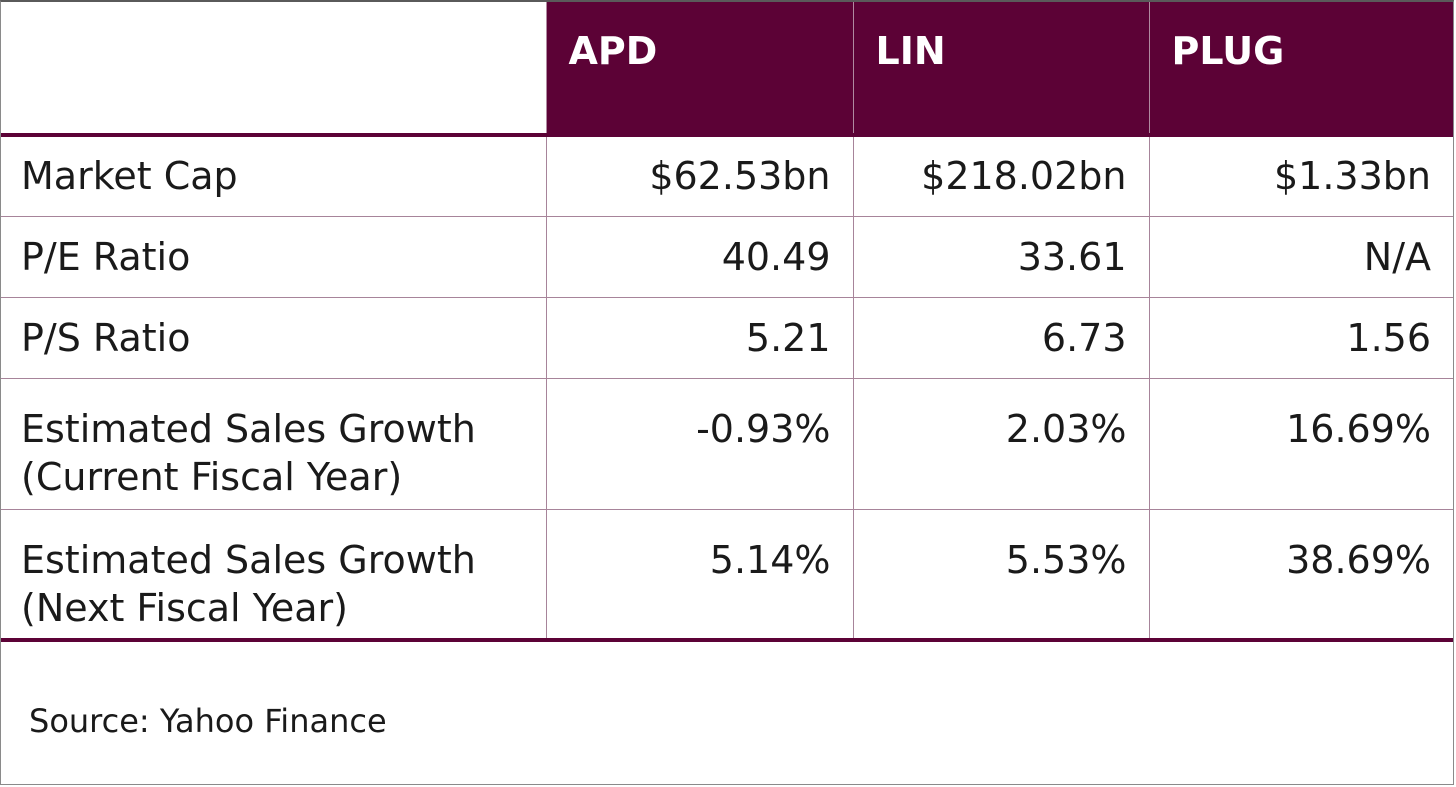 The height and width of the screenshot is (787, 1456). Describe the element at coordinates (1000, 574) in the screenshot. I see `cell-lin: 5.53%` at that location.